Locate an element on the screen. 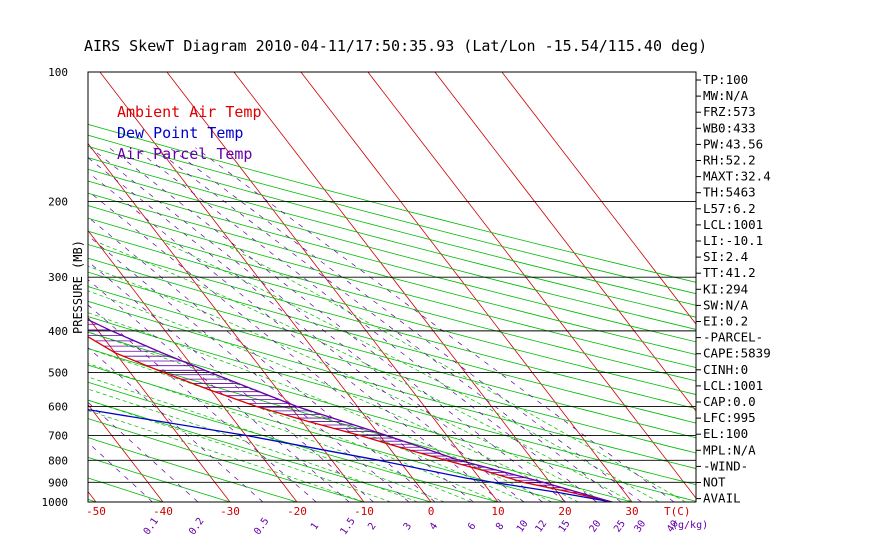 The width and height of the screenshot is (870, 560). dew-point-temp-line is located at coordinates (350, 455).